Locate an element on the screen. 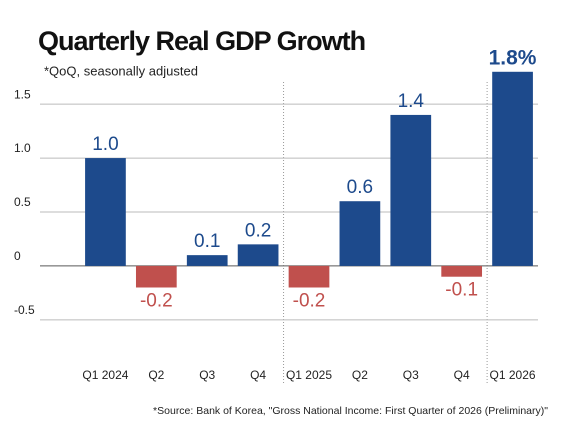  data-label: 0.2 is located at coordinates (258, 230).